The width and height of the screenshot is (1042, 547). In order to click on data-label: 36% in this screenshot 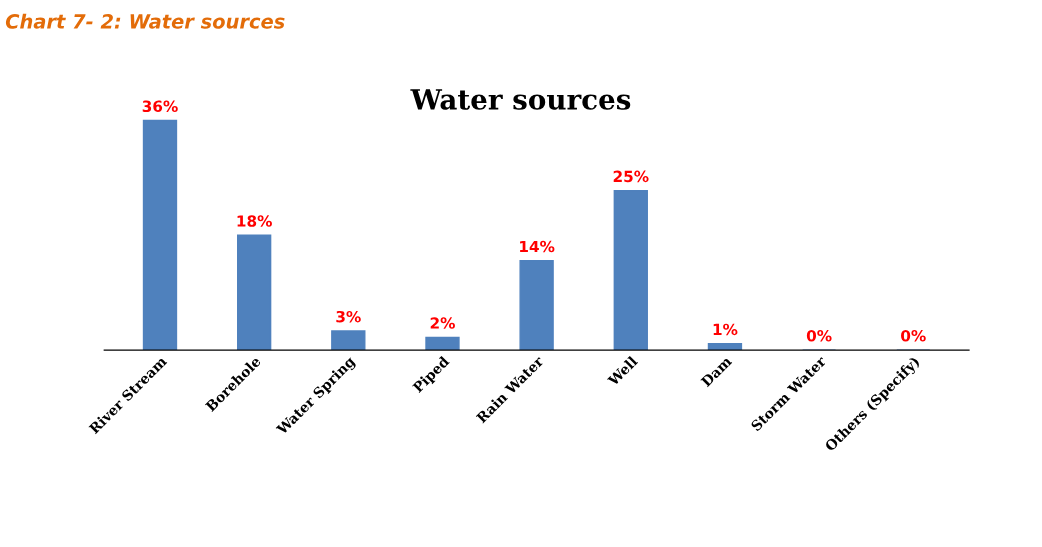, I will do `click(160, 106)`.